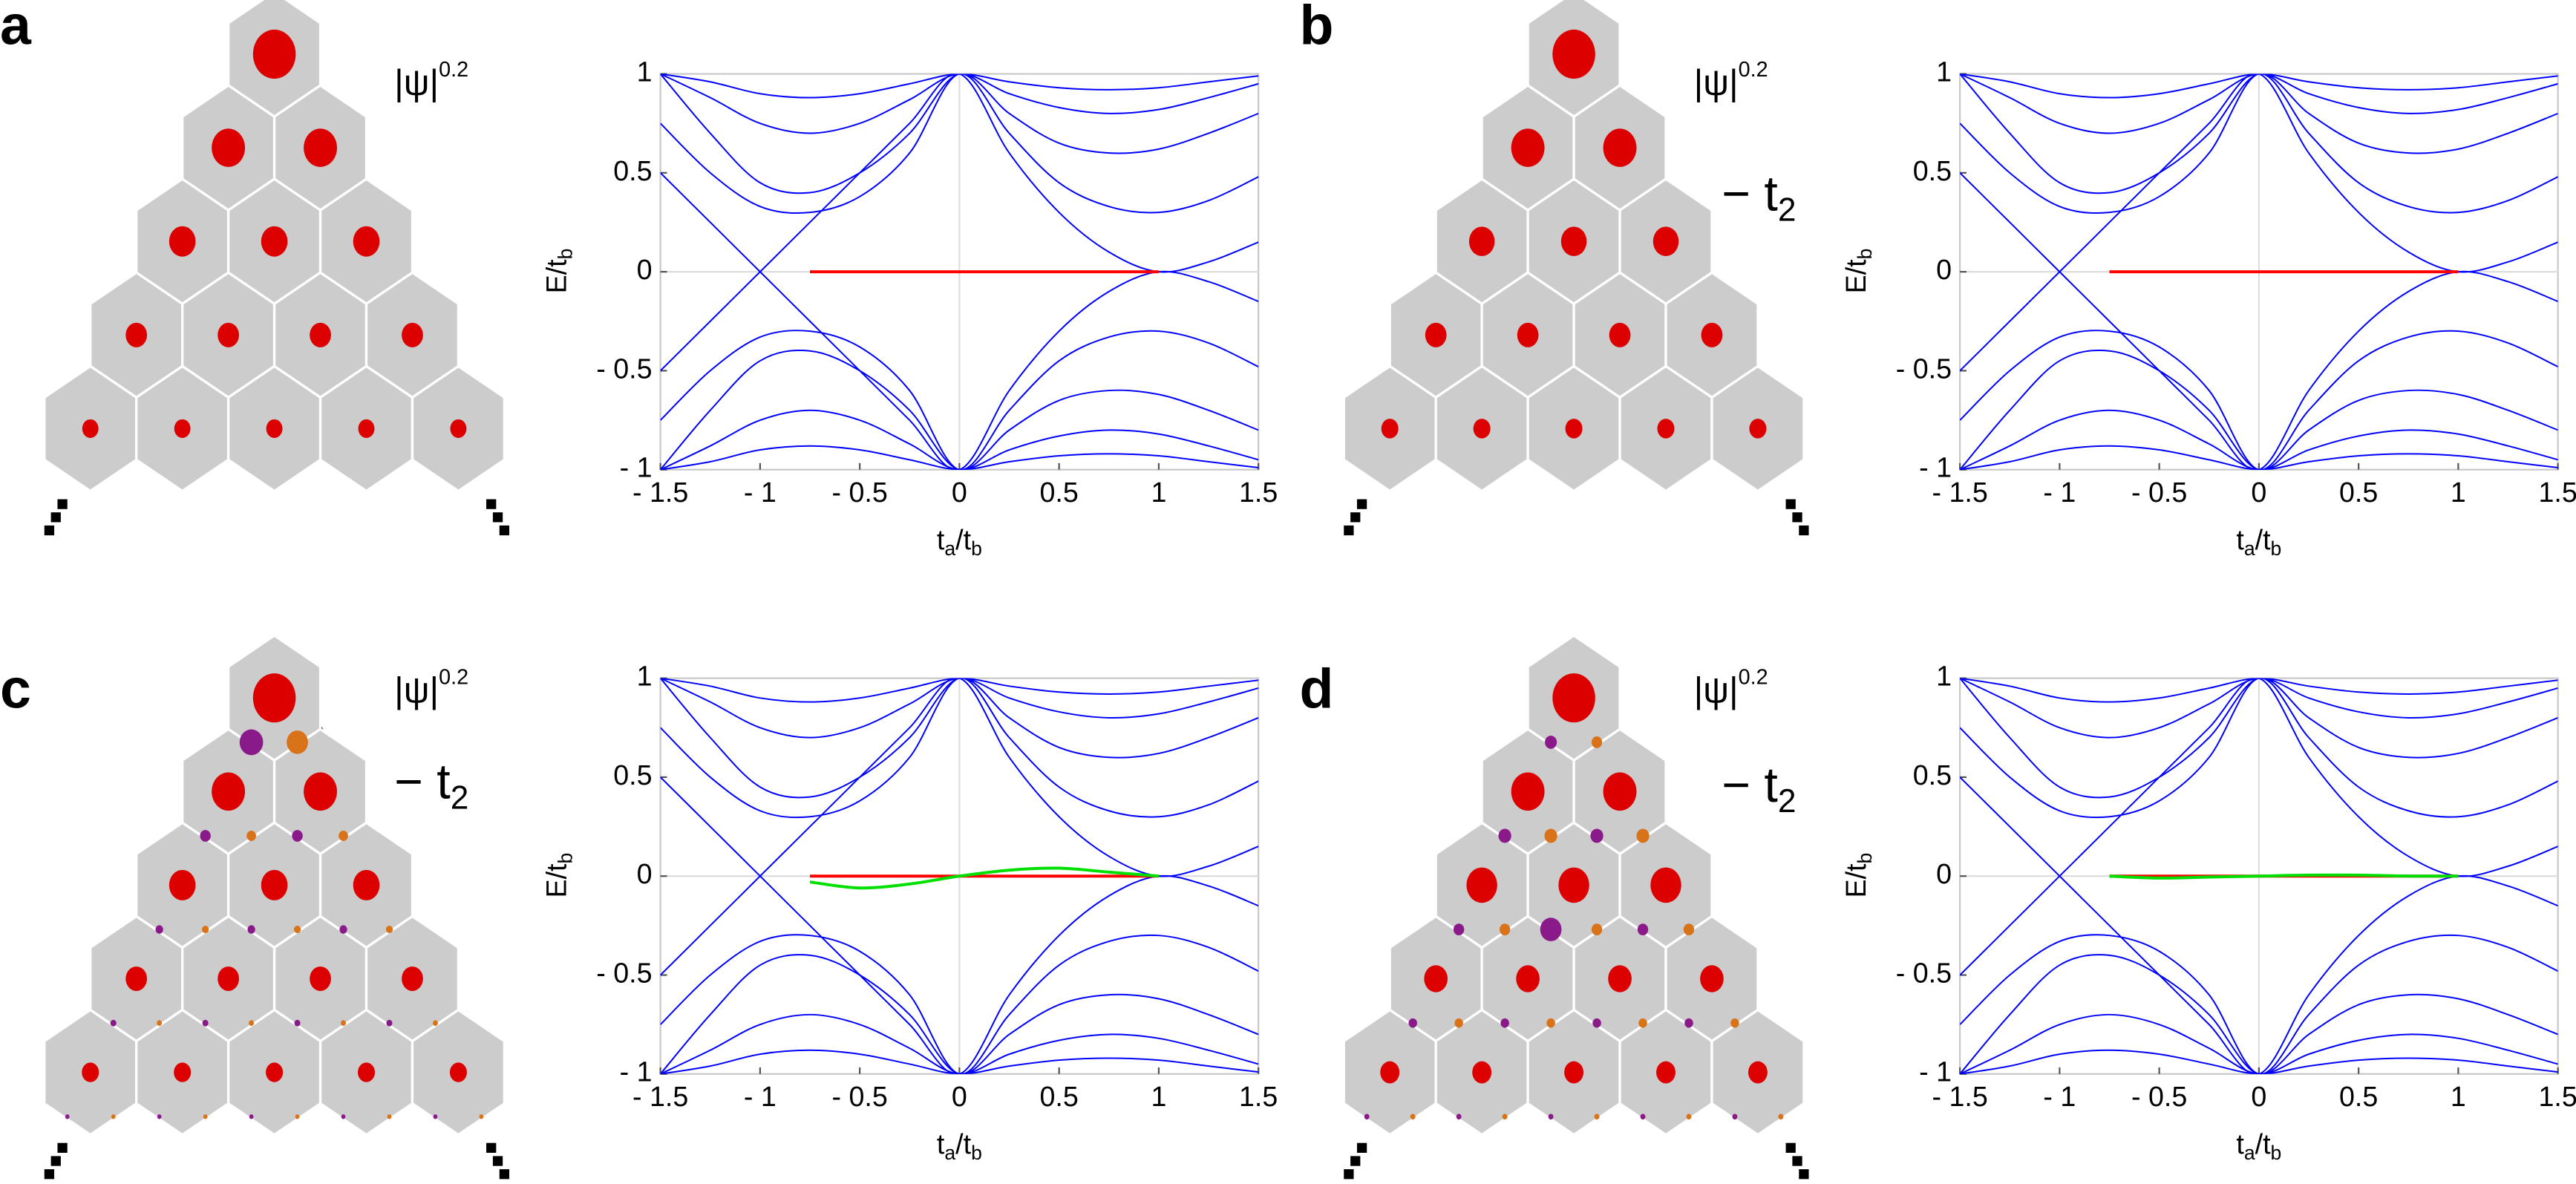  Describe the element at coordinates (277, 268) in the screenshot. I see `lattice` at that location.